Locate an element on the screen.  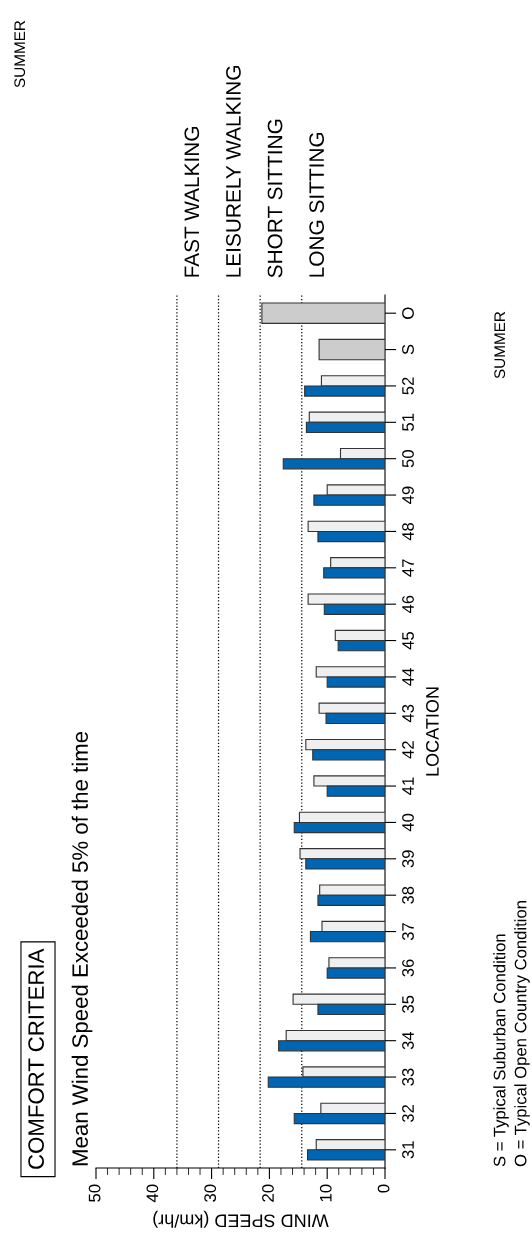
ref-line-label: LEISURELY WALKING is located at coordinates (233, 171).